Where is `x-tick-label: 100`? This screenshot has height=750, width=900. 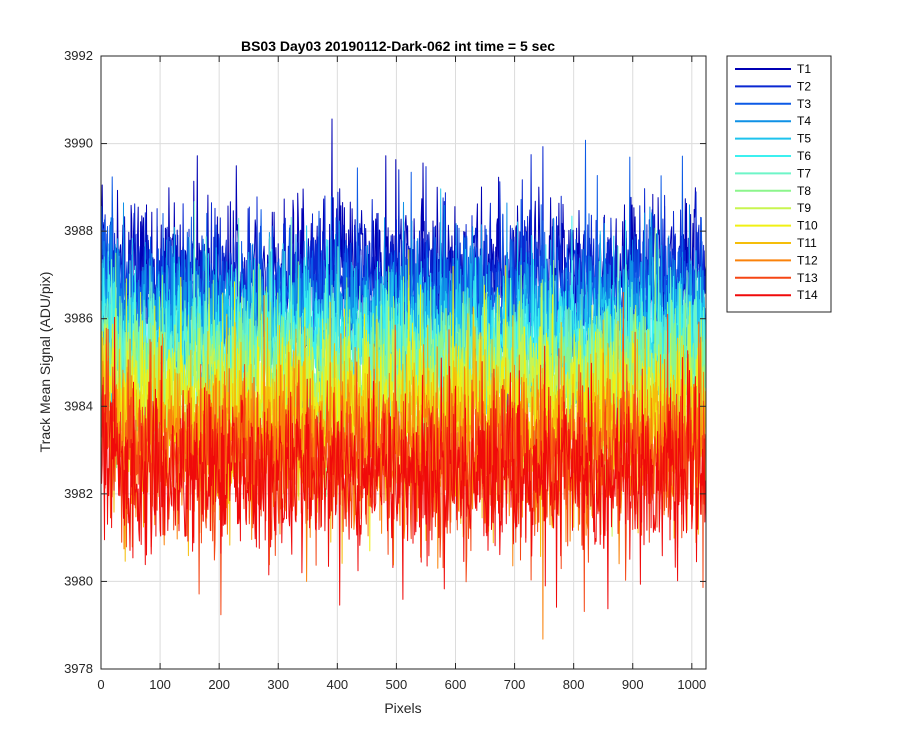
x-tick-label: 100 is located at coordinates (160, 684).